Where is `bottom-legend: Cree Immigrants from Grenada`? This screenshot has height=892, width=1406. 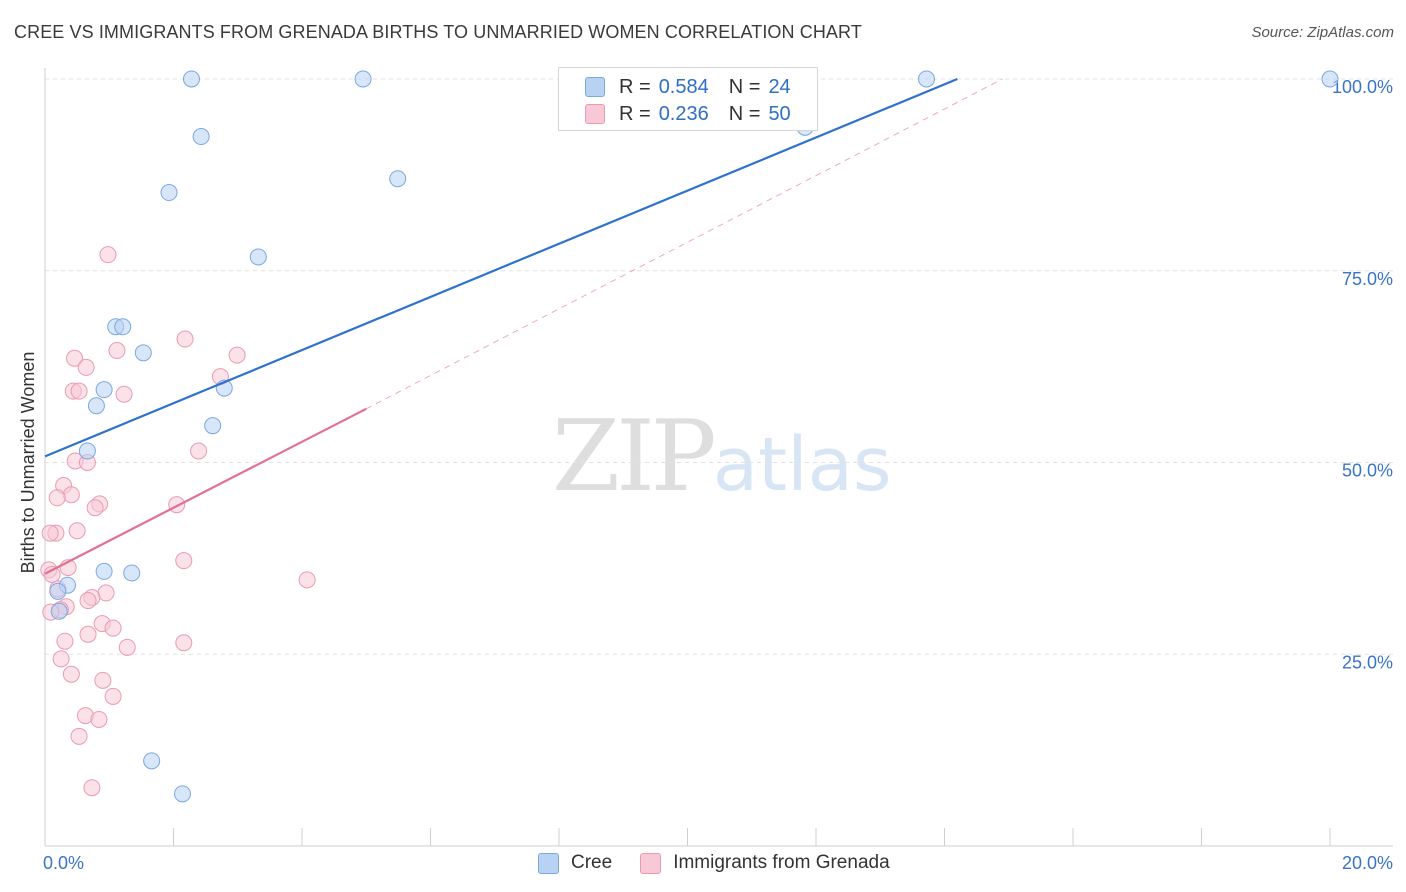
bottom-legend: Cree Immigrants from Grenada is located at coordinates (714, 863).